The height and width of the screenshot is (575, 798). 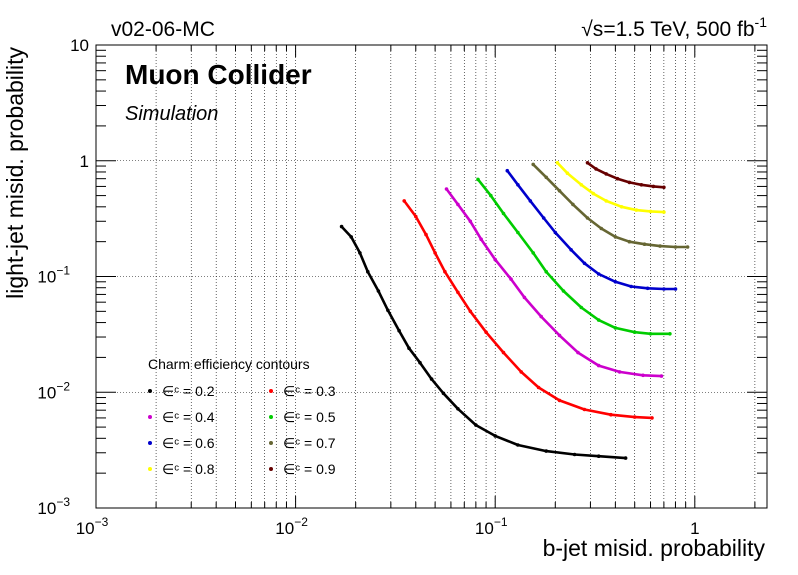 I want to click on legend-label: ∈ᶜ = 0.6, so click(x=188, y=443).